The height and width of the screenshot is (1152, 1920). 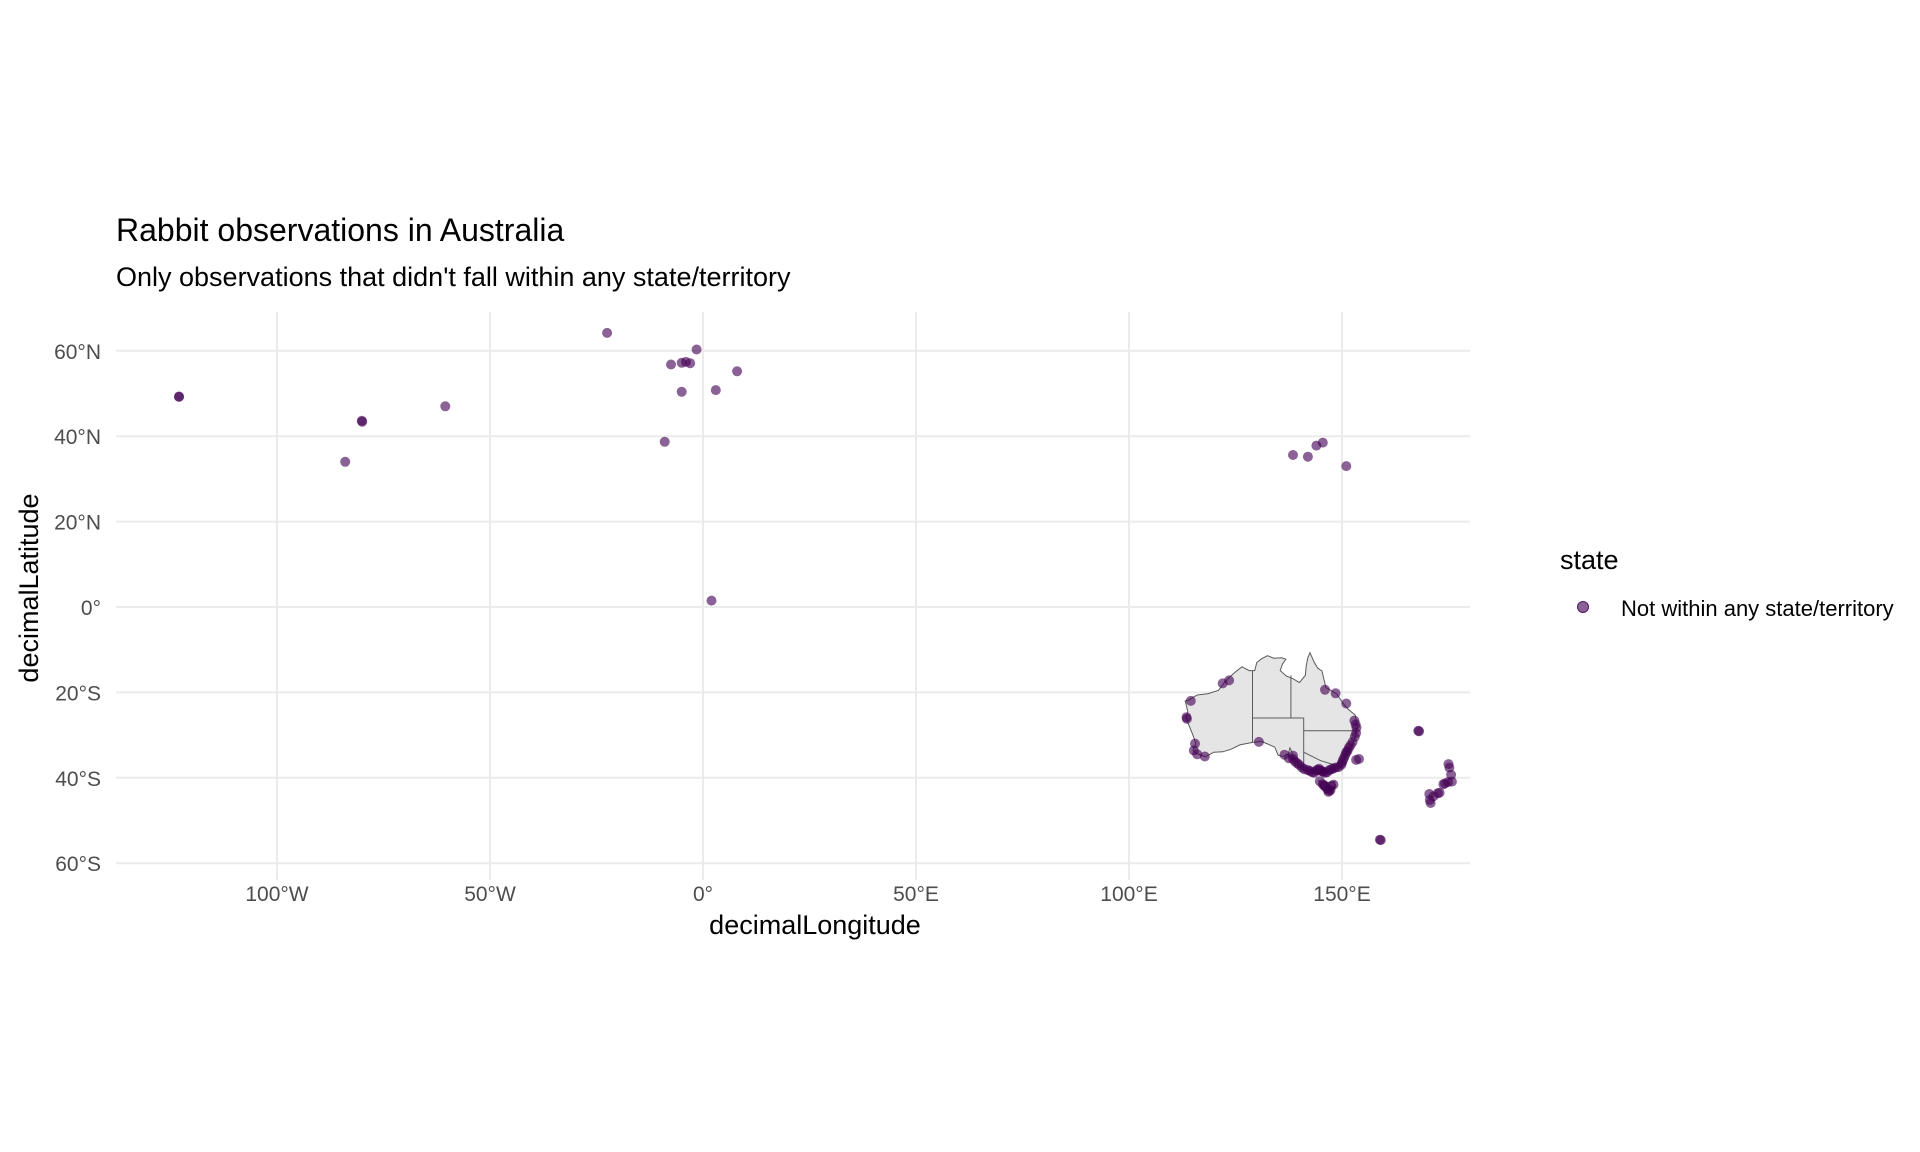 What do you see at coordinates (490, 894) in the screenshot?
I see `x-tick-label: 50°W` at bounding box center [490, 894].